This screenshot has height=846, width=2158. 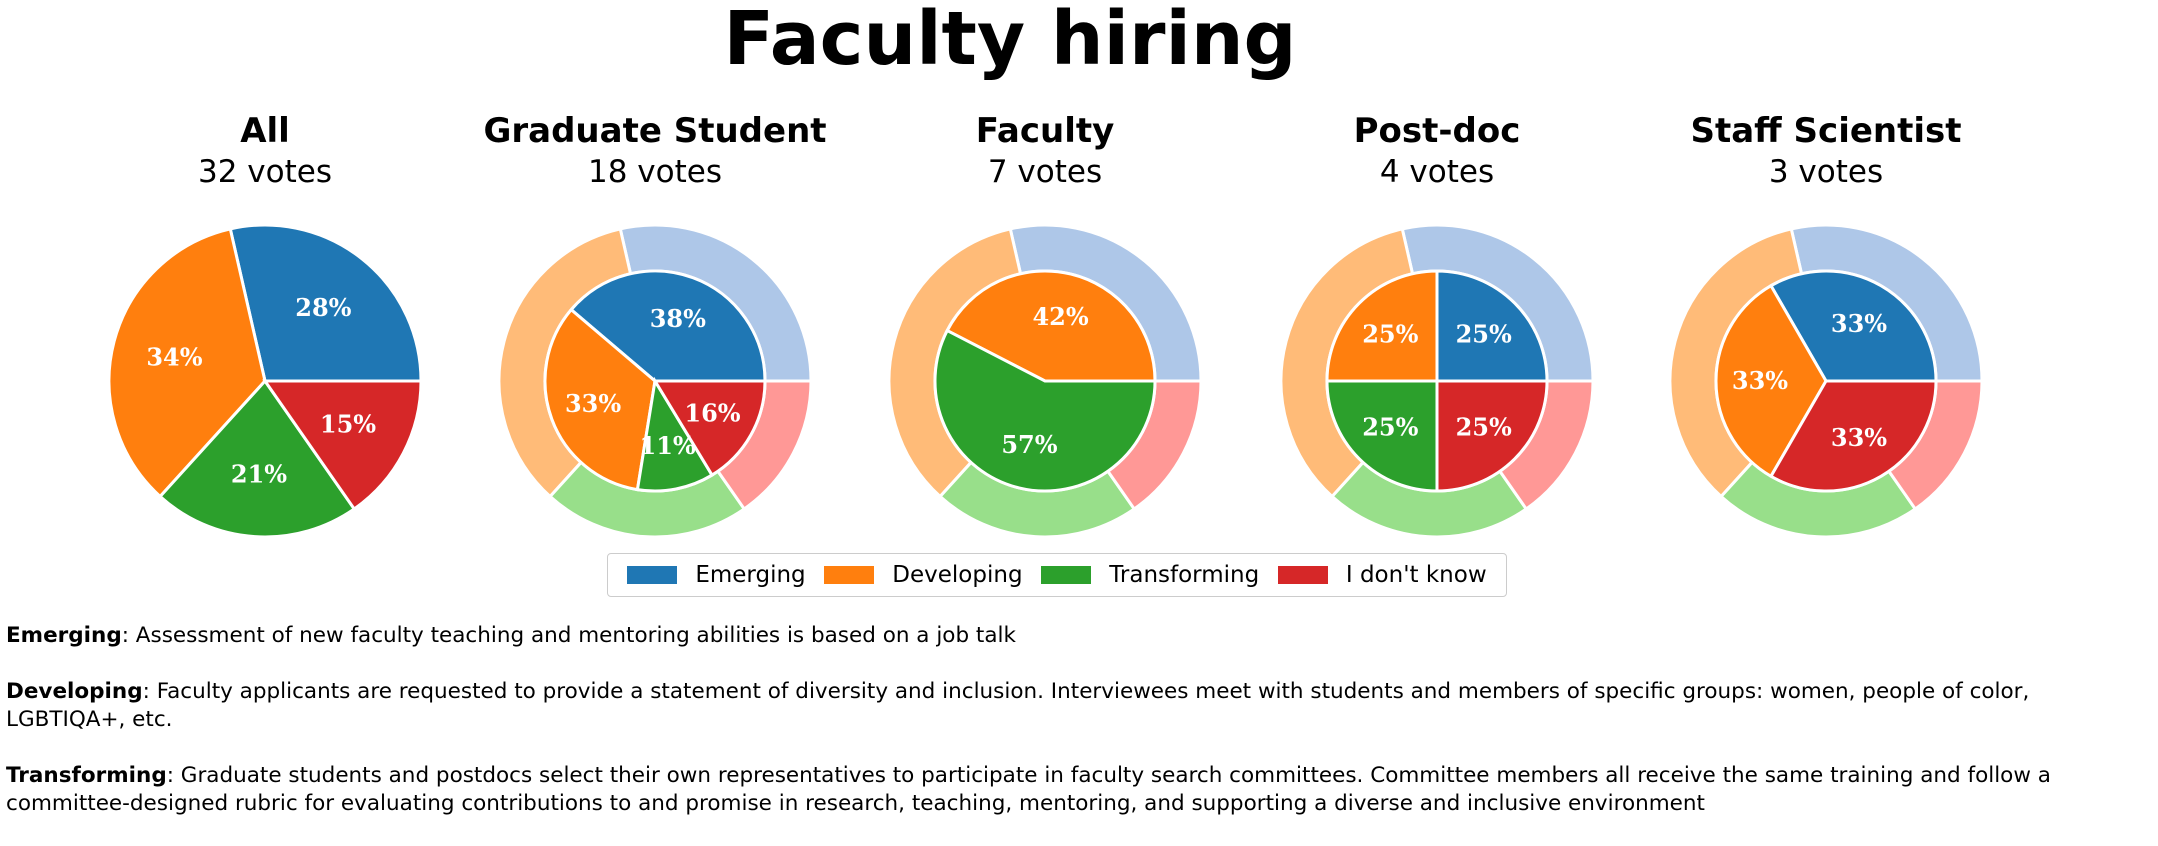 I want to click on slice-label: 16%, so click(x=712, y=412).